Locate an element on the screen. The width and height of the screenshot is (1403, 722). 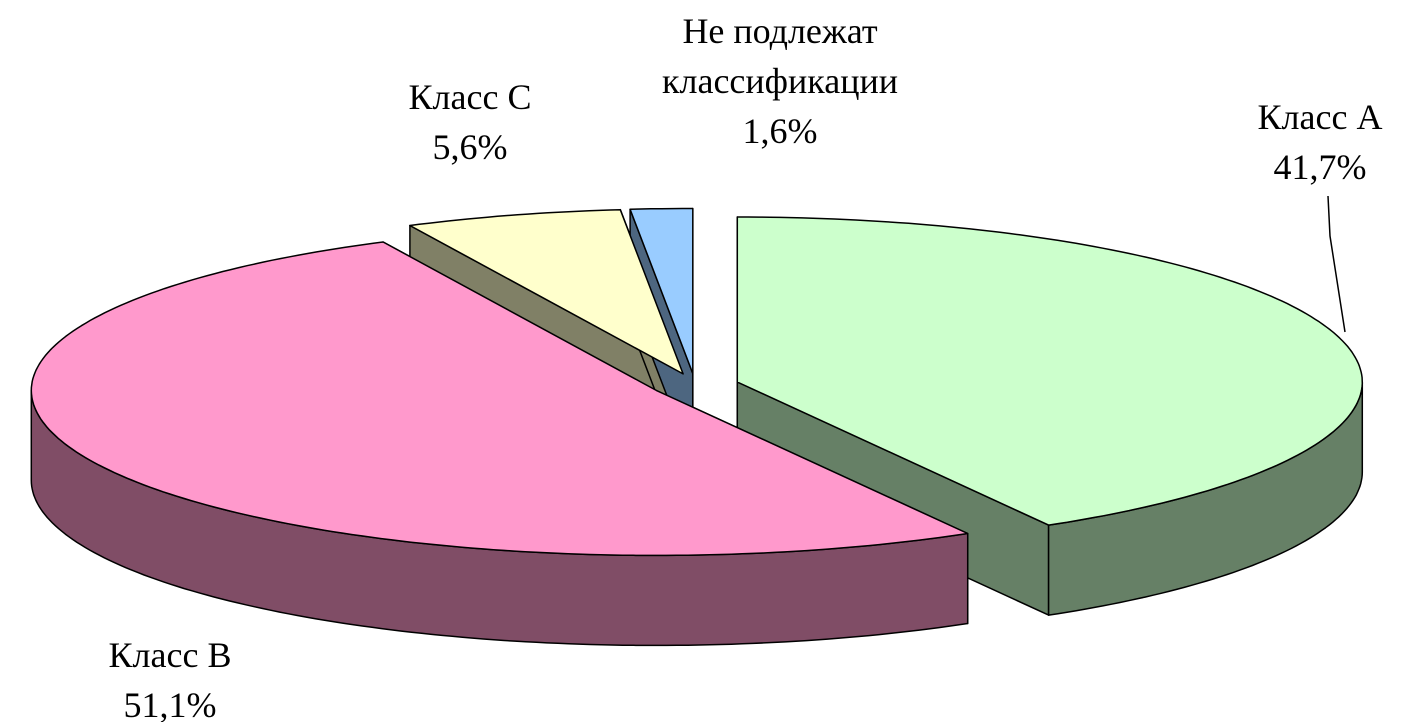
data-label: Класс C 5,6% is located at coordinates (470, 122).